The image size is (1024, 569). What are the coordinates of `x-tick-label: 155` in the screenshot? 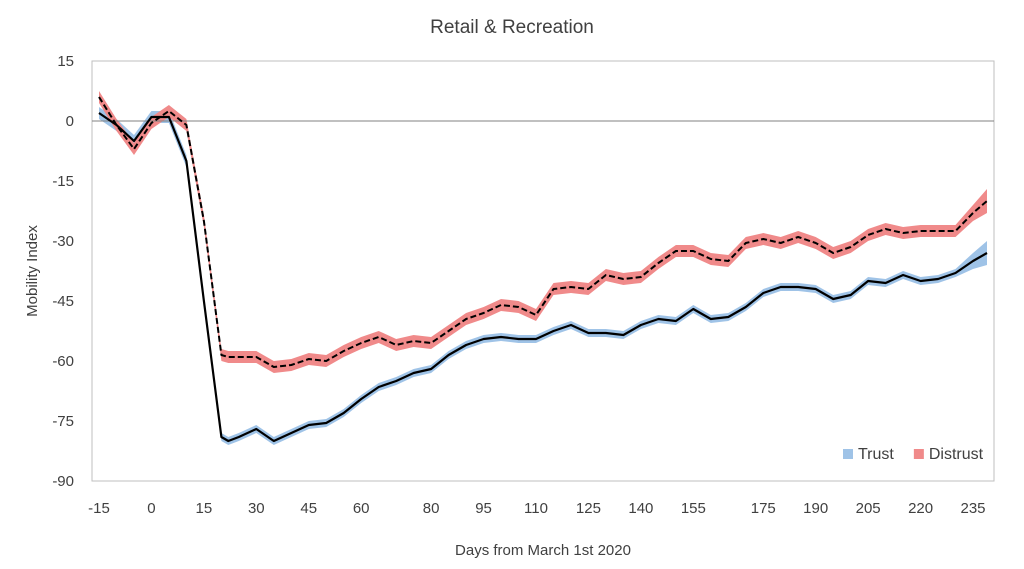 It's located at (693, 508).